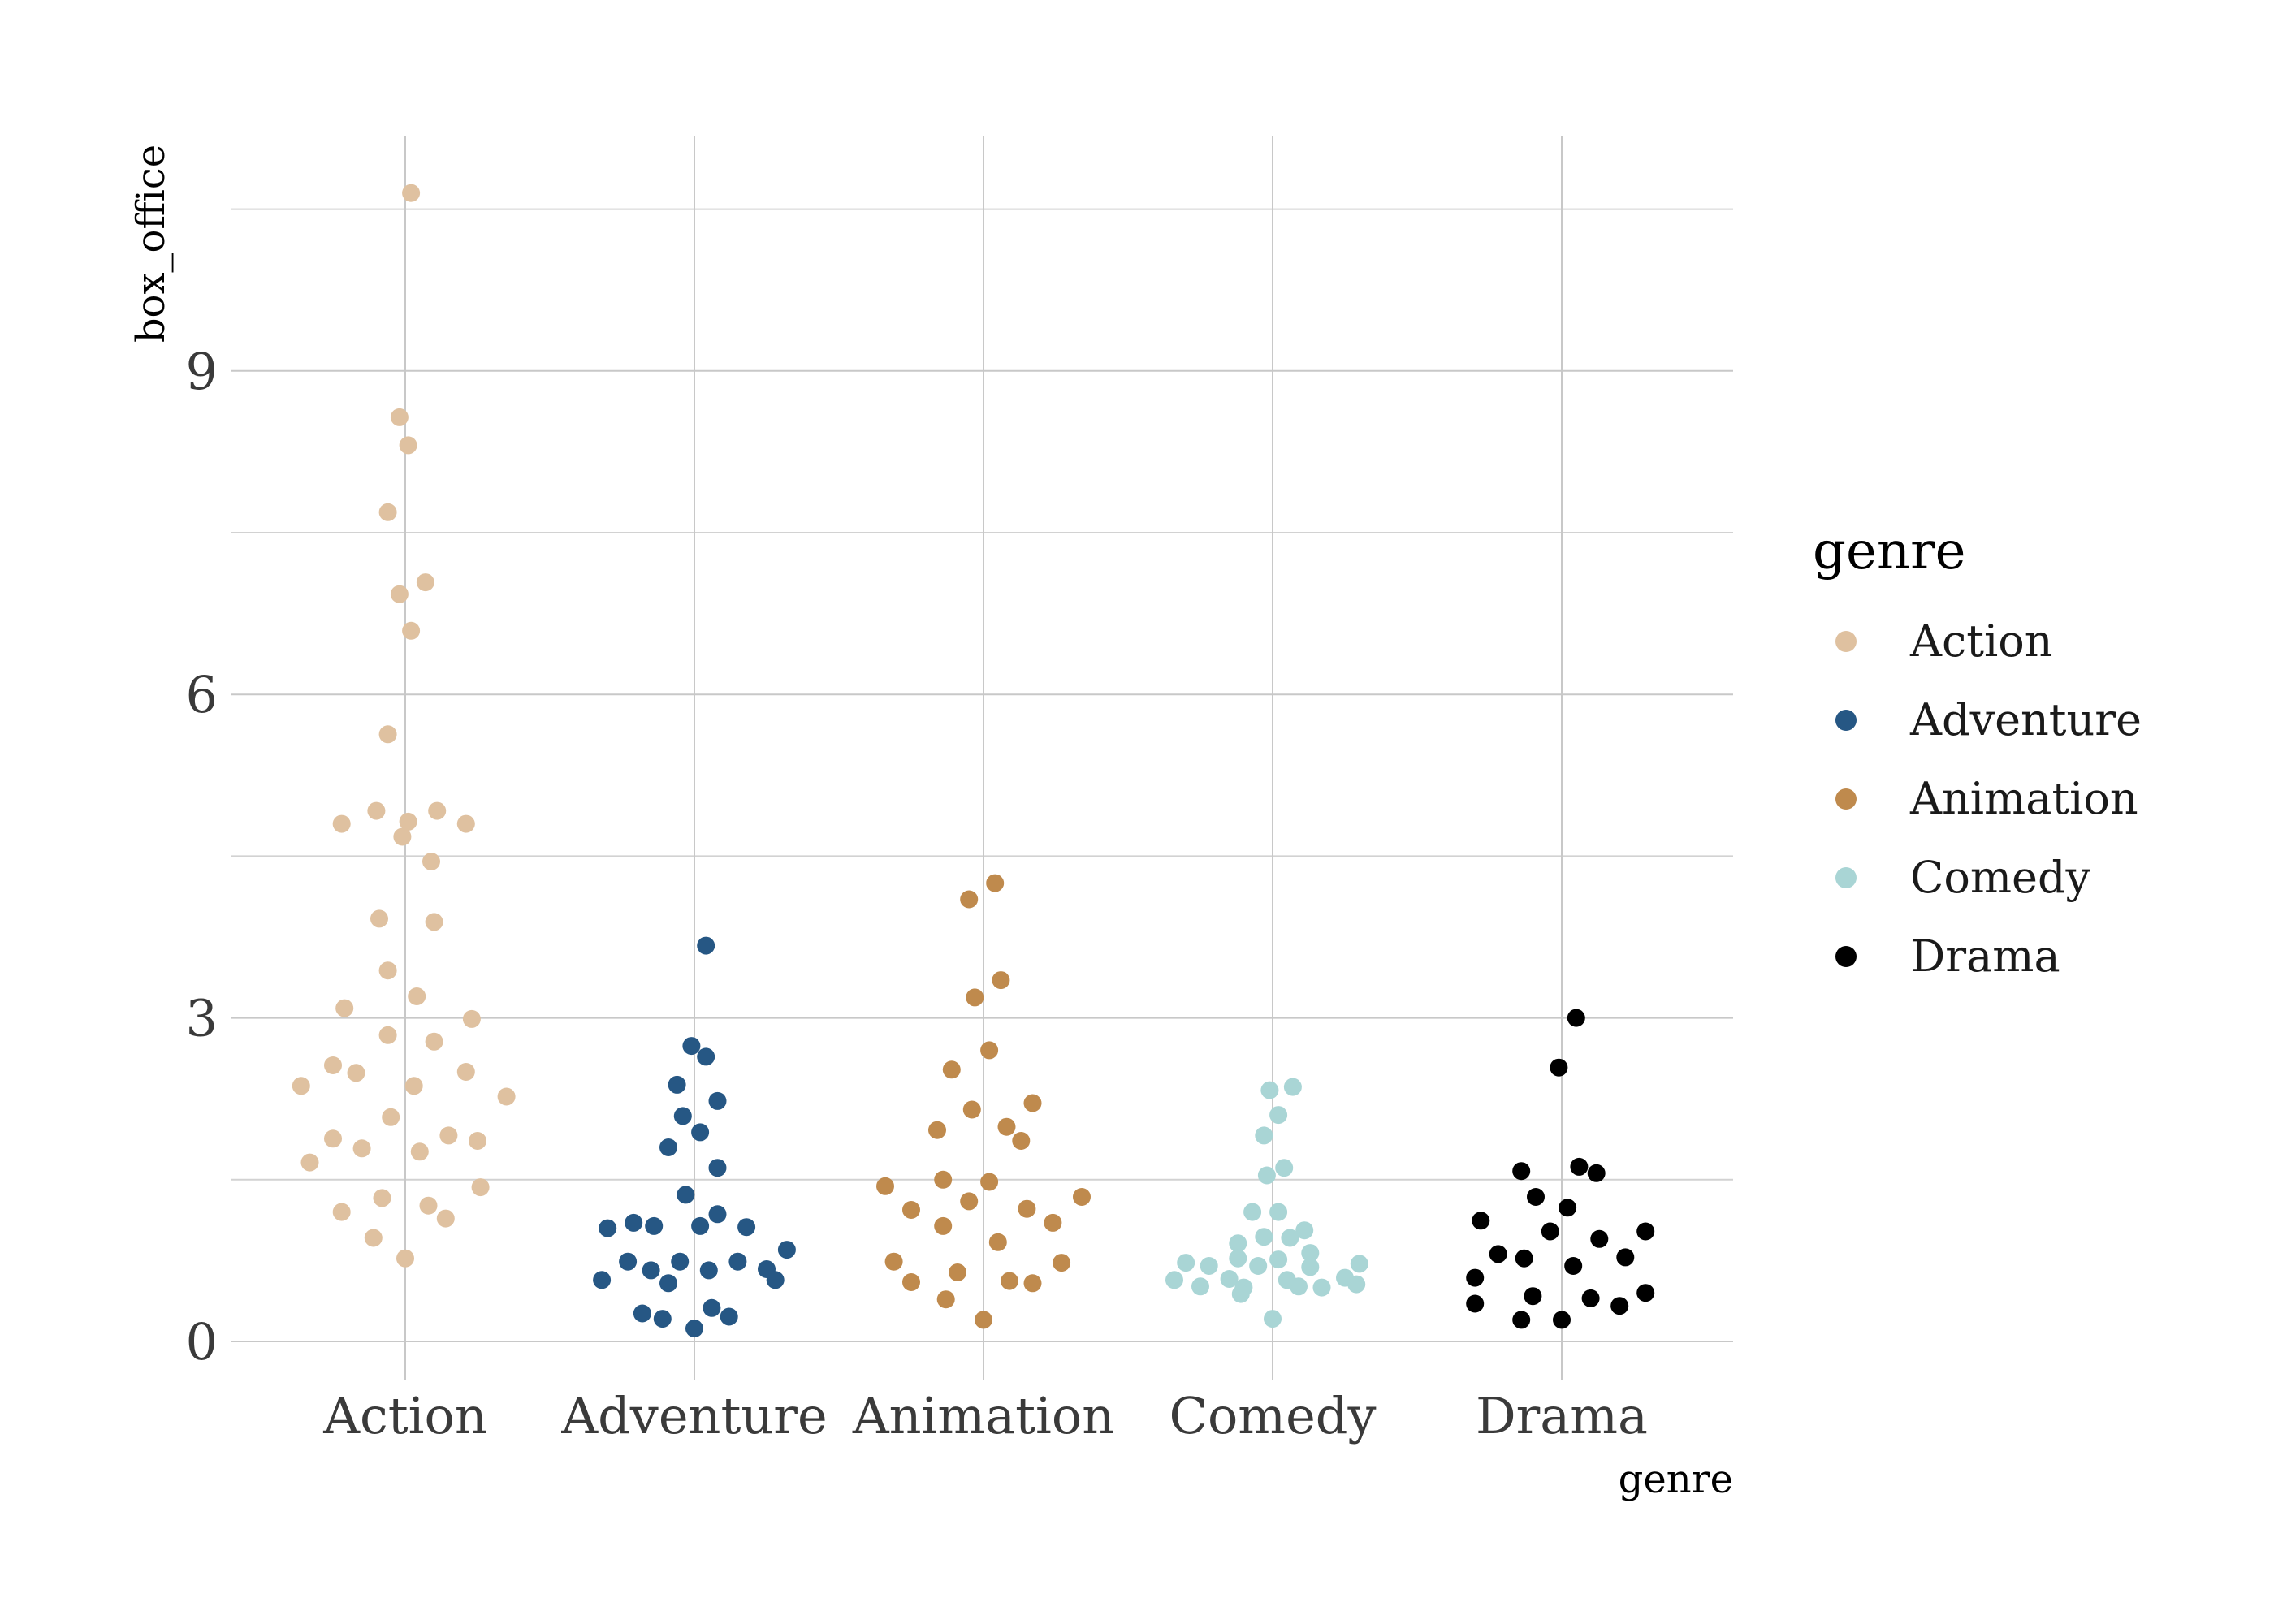 The height and width of the screenshot is (1624, 2274). Describe the element at coordinates (693, 1415) in the screenshot. I see `x-tick-label: Adventure` at that location.